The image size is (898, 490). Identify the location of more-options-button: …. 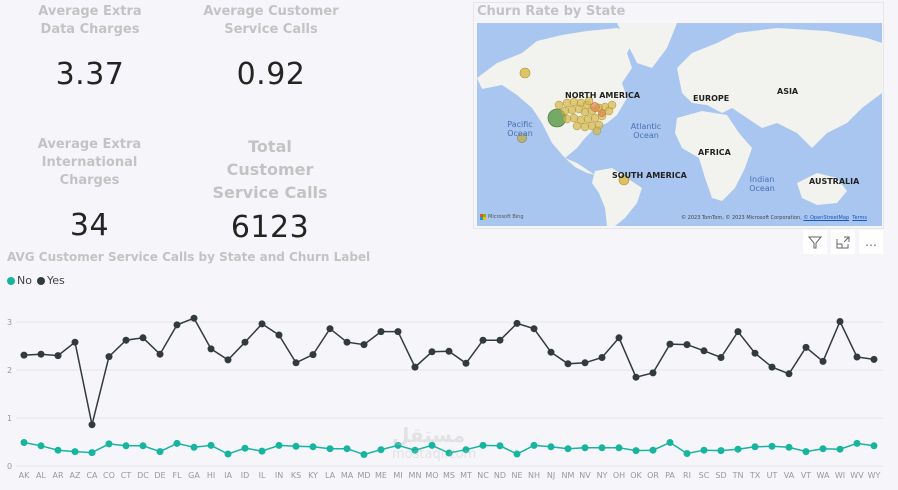
(871, 242).